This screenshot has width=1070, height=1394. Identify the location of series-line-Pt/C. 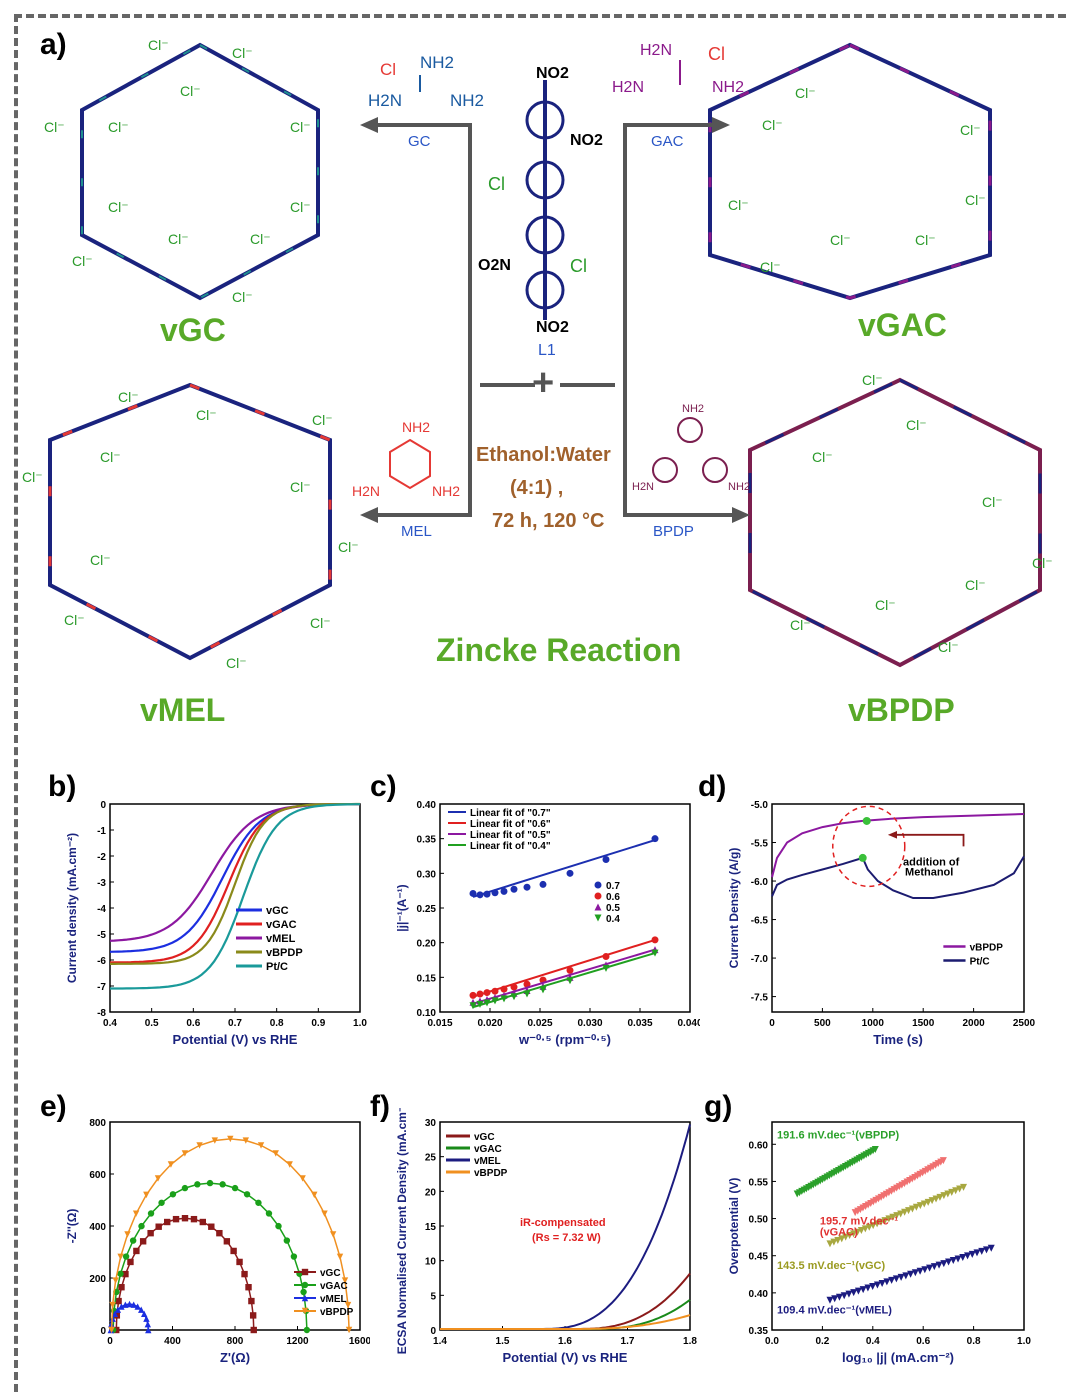
(898, 877).